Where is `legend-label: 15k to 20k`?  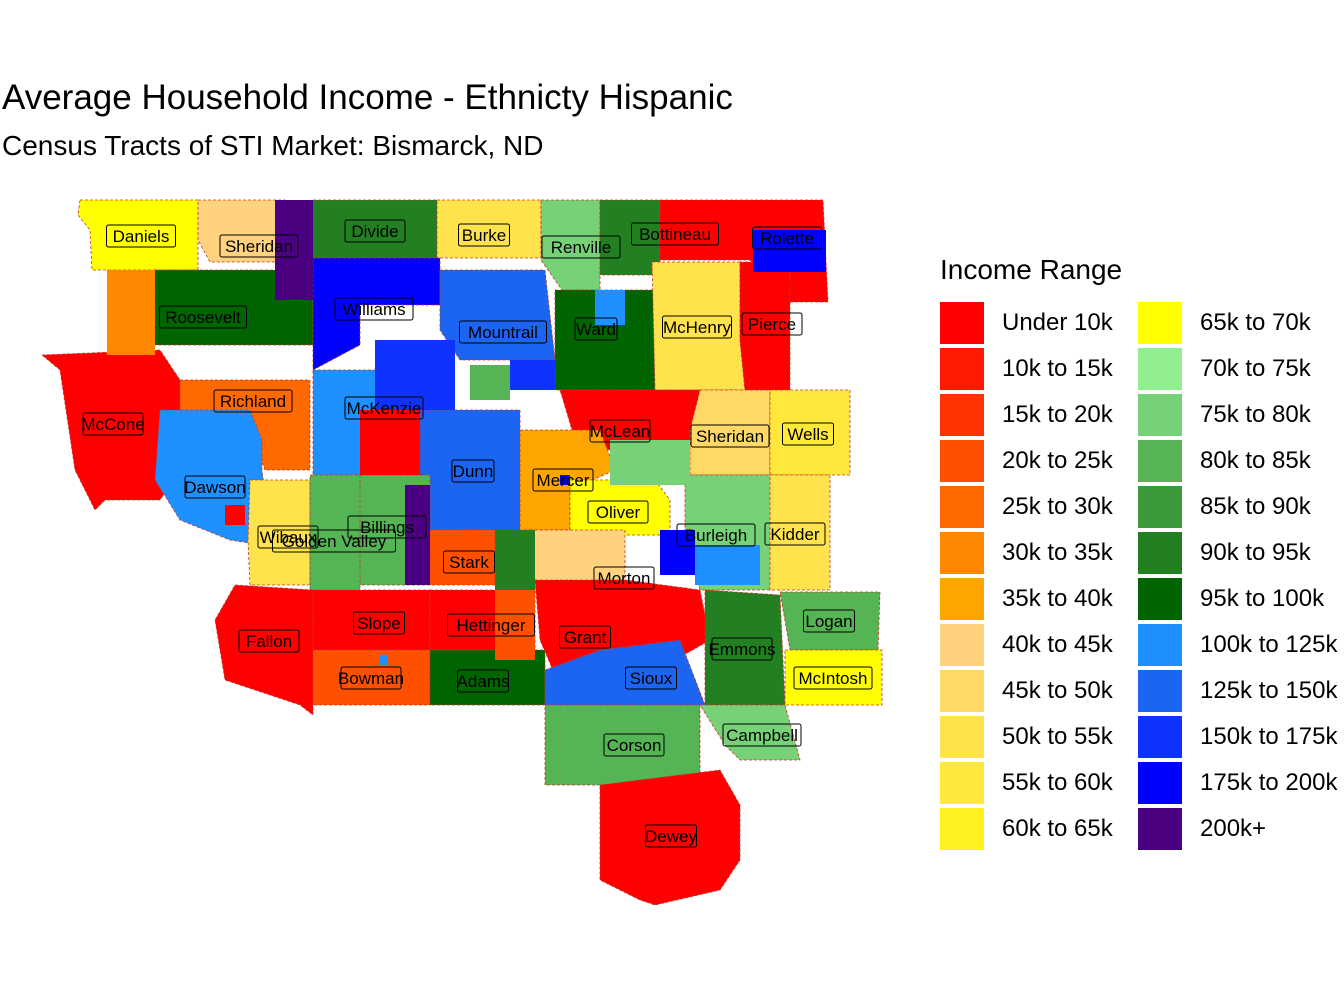
legend-label: 15k to 20k is located at coordinates (1057, 414).